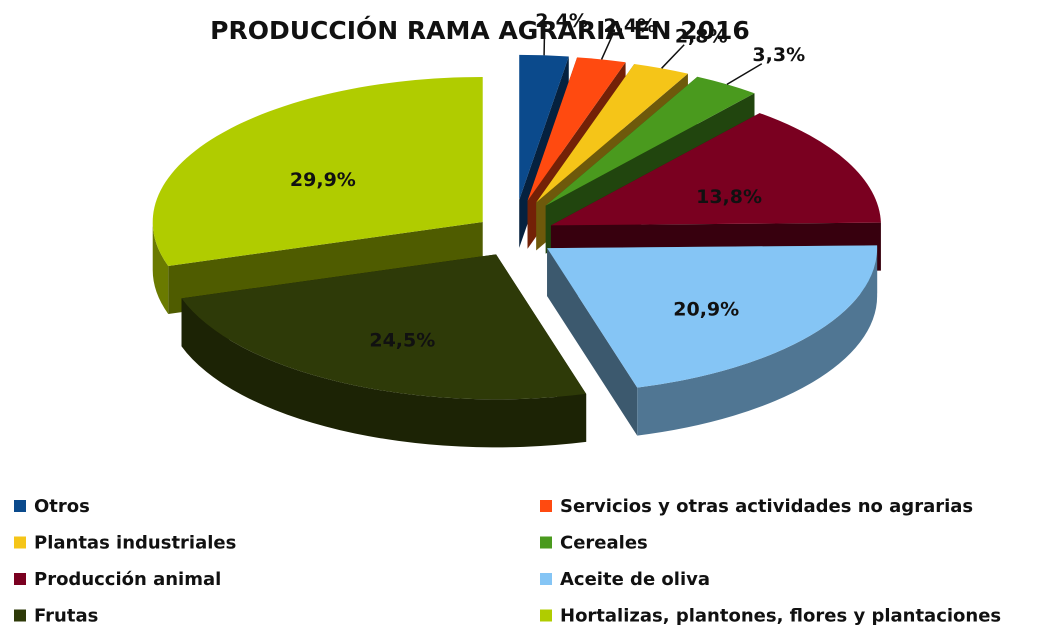 The height and width of the screenshot is (626, 1038). What do you see at coordinates (66, 616) in the screenshot?
I see `legend-label: Frutas` at bounding box center [66, 616].